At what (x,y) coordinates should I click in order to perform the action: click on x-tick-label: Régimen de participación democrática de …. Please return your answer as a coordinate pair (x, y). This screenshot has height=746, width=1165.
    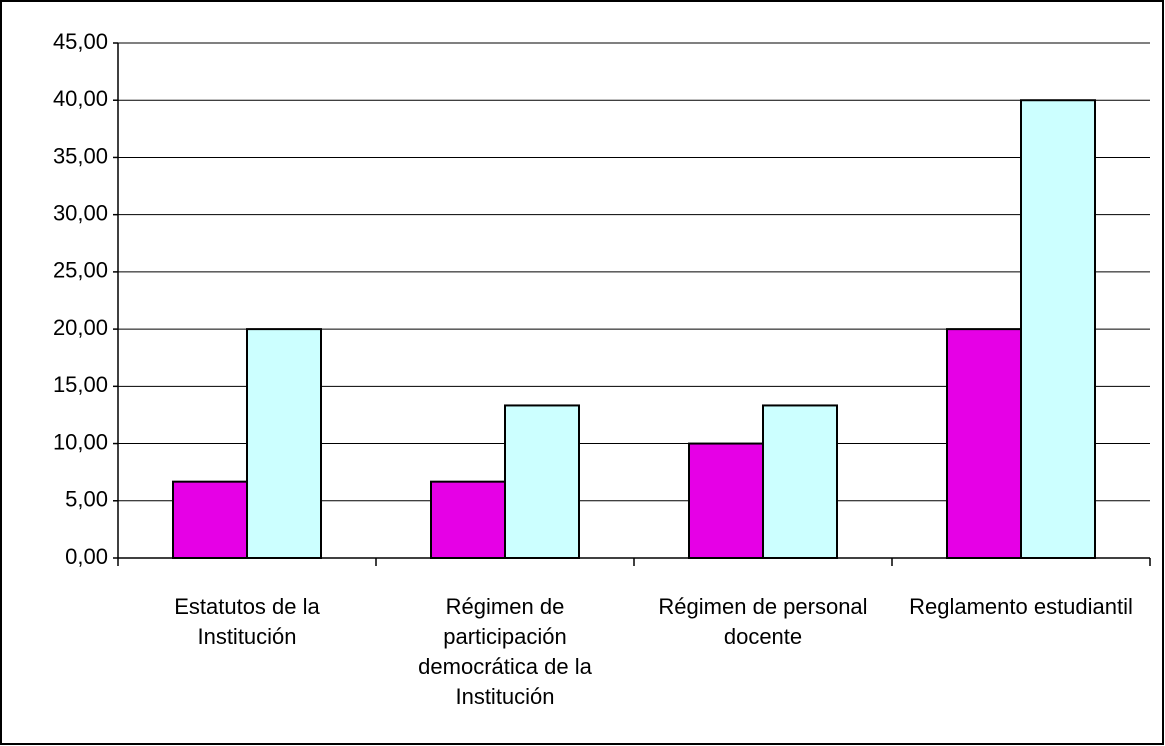
    Looking at the image, I should click on (505, 651).